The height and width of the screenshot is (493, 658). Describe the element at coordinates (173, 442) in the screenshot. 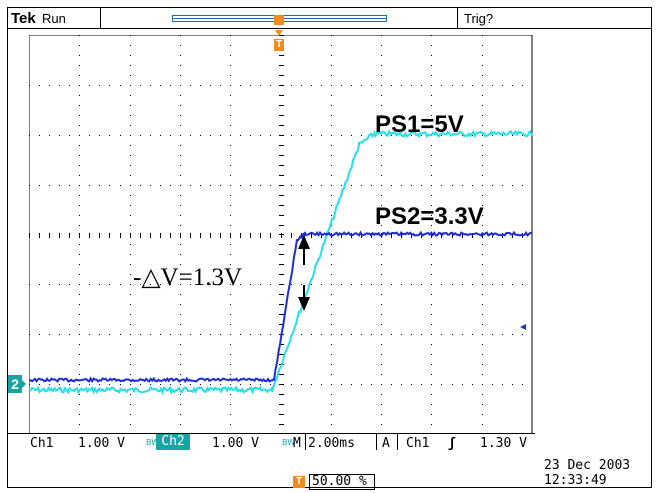

I see `ch2-name: Ch2` at that location.